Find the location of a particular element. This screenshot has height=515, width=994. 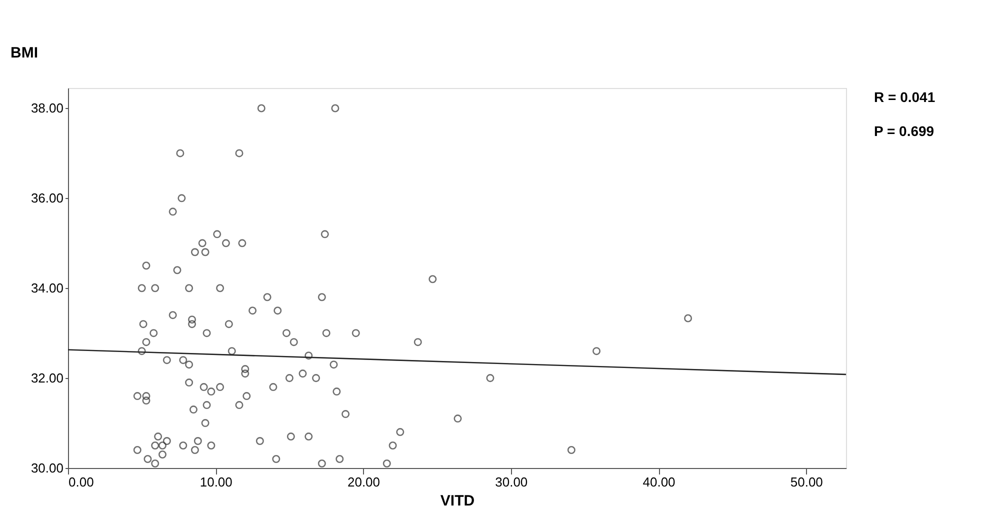

y-tick-label: 32.00 is located at coordinates (47, 378).